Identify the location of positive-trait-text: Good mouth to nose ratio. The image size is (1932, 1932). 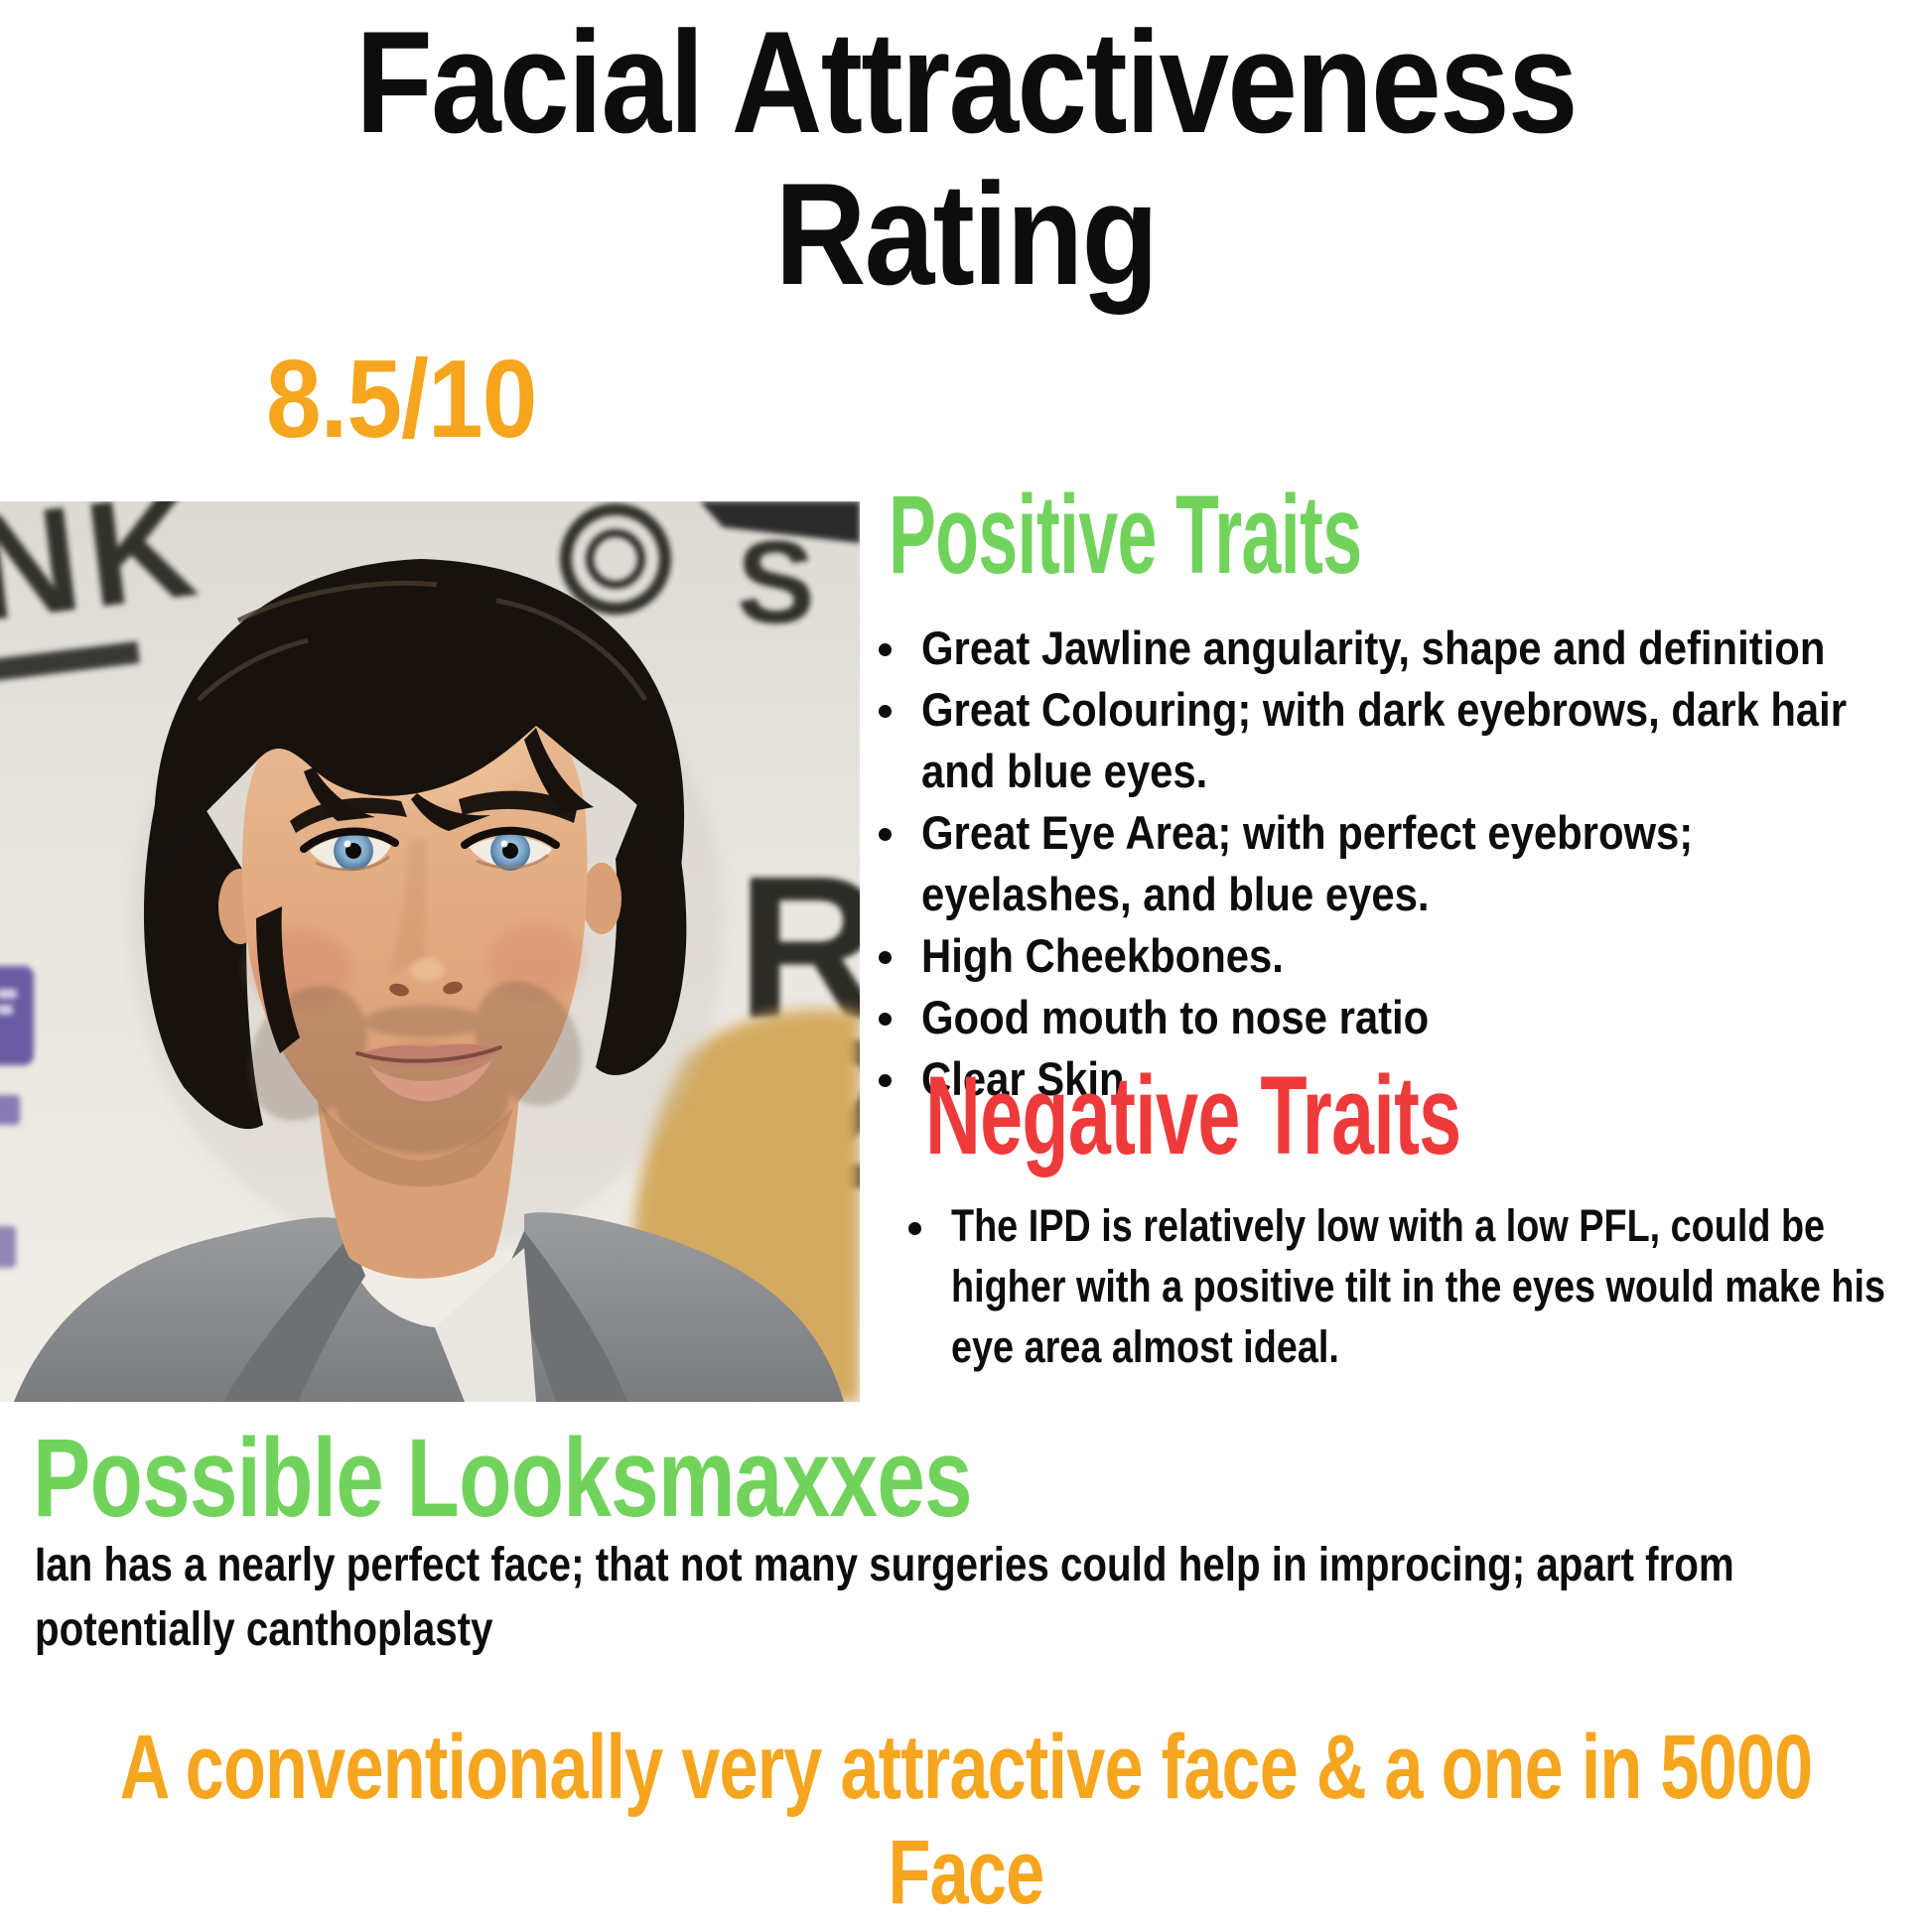
(1175, 1018).